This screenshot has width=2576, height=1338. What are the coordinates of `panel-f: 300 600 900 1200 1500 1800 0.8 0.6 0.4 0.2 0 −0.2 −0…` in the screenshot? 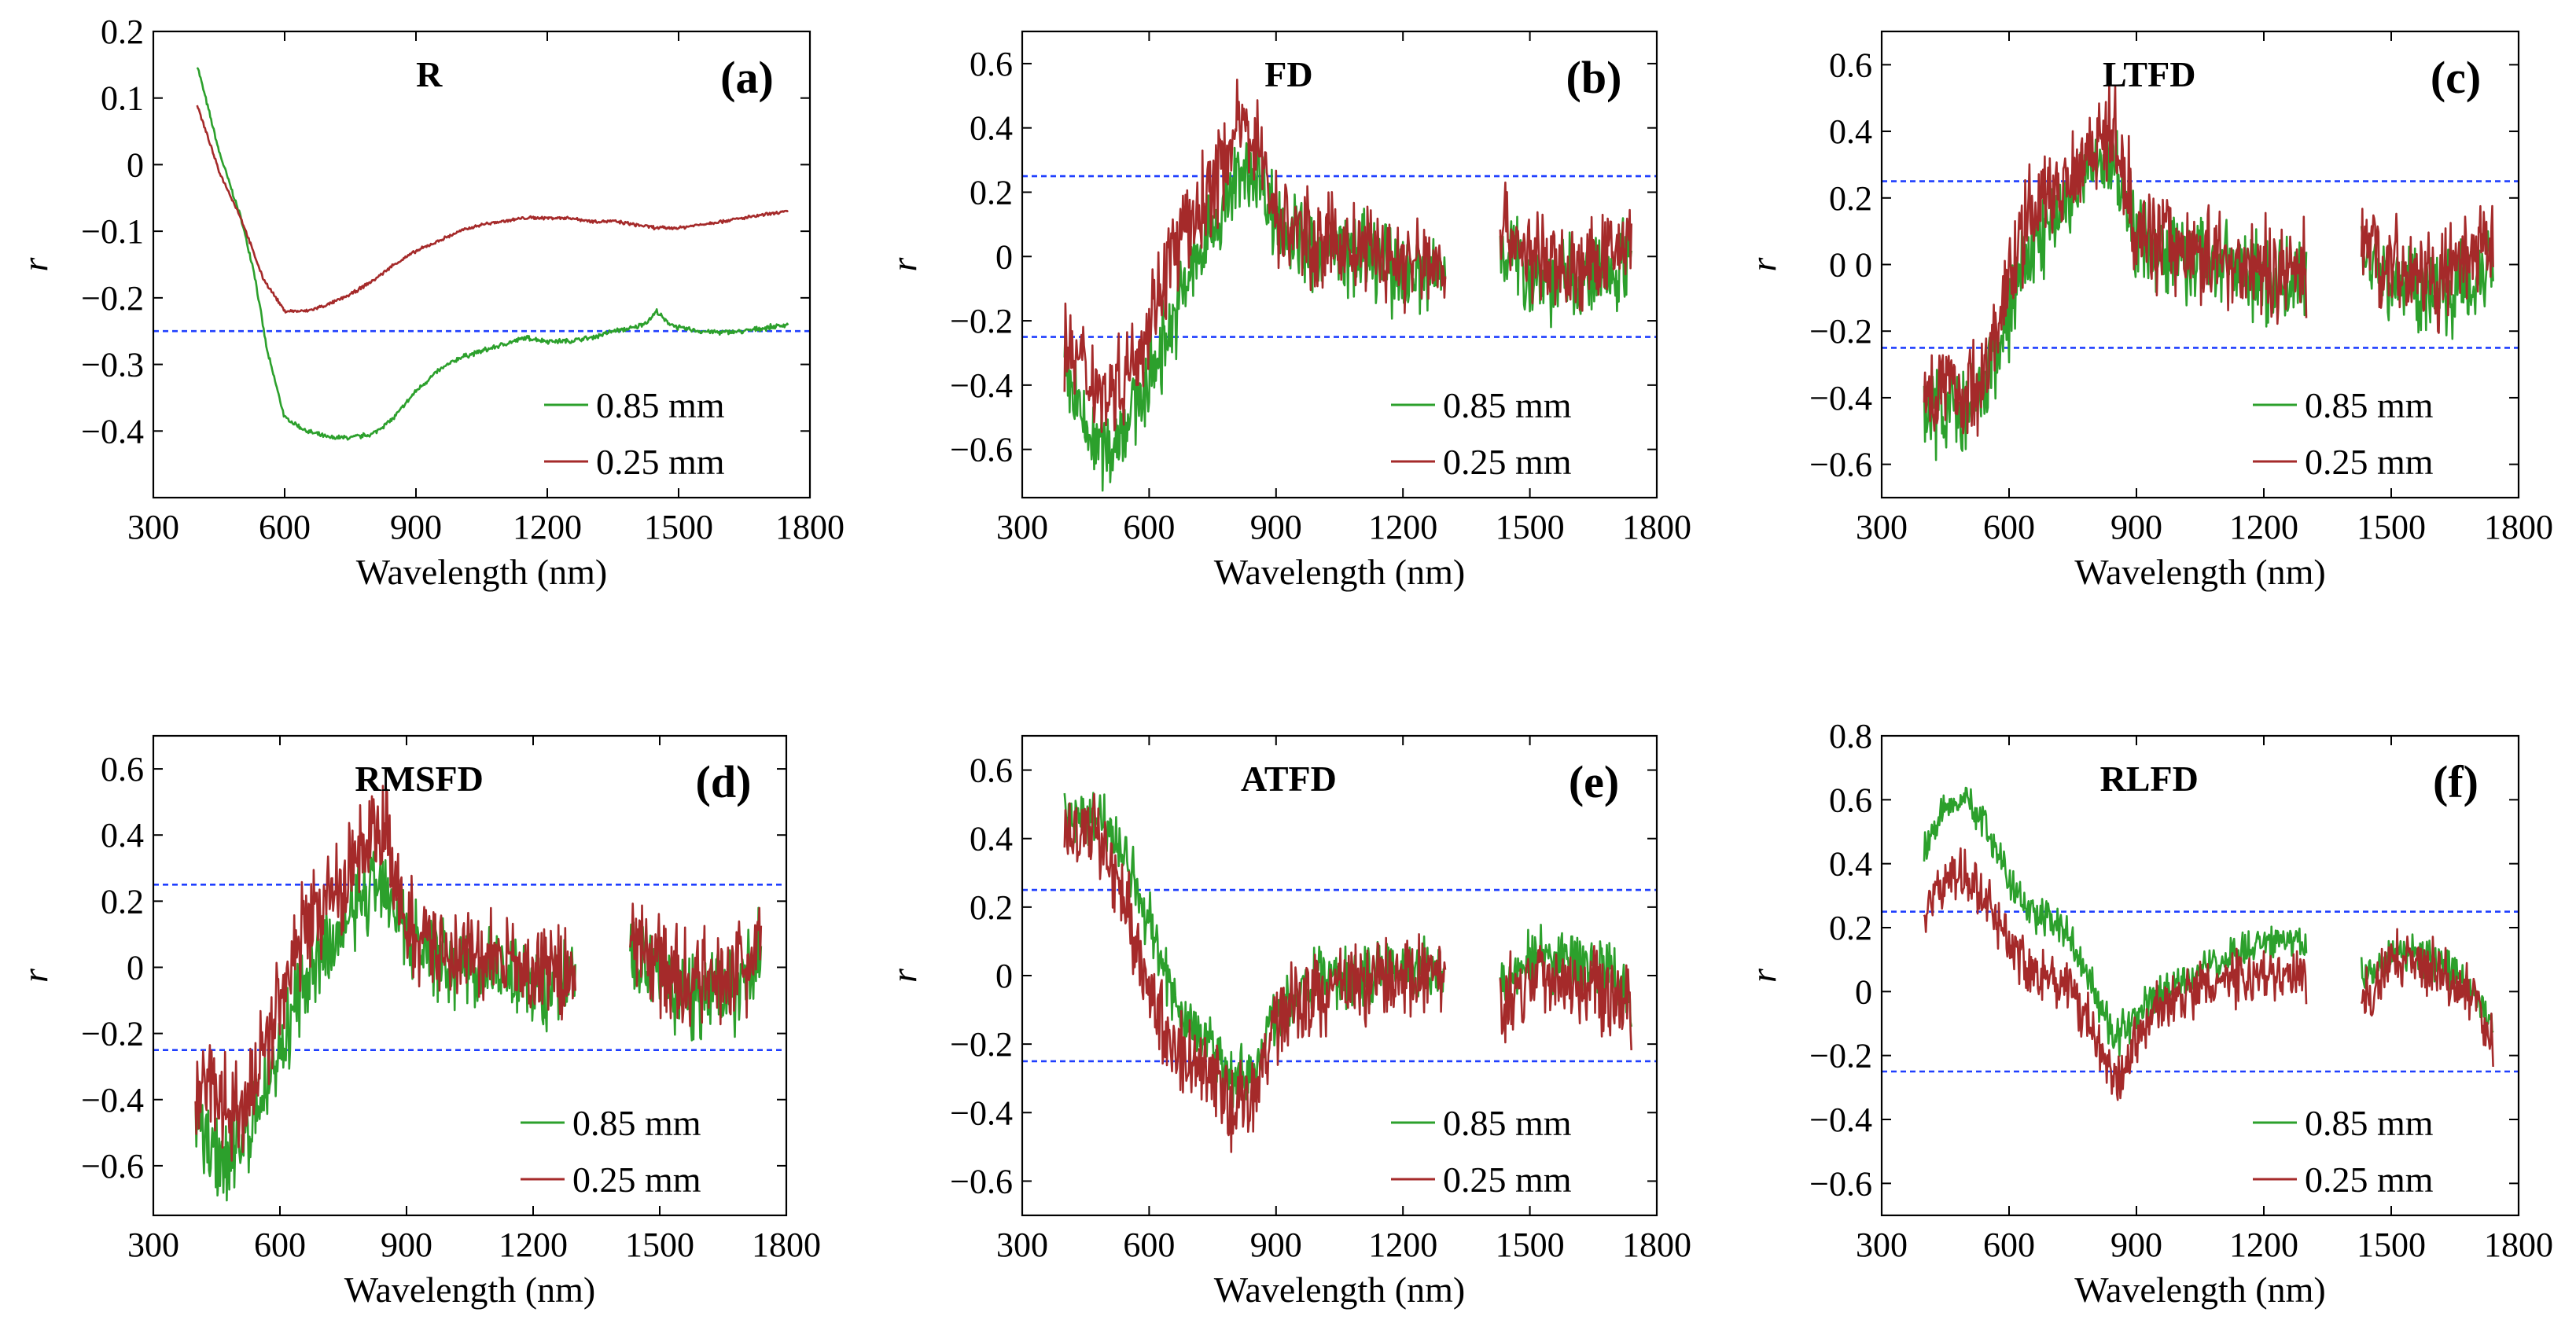 It's located at (2148, 1014).